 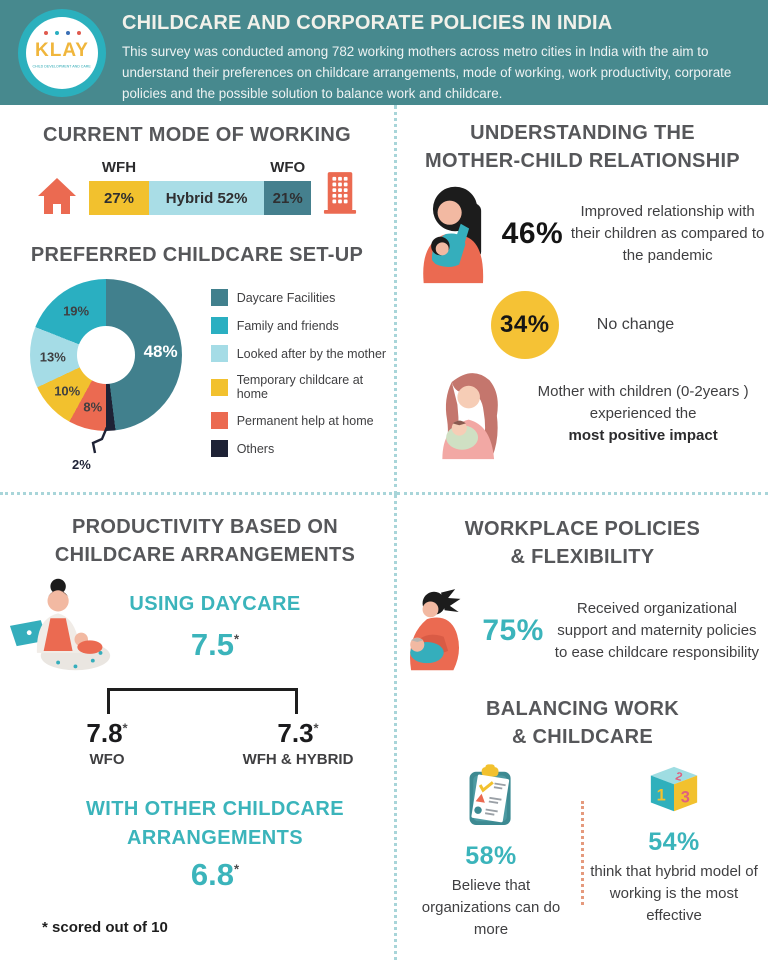 I want to click on wfo-score: 7.8*, so click(x=107, y=733).